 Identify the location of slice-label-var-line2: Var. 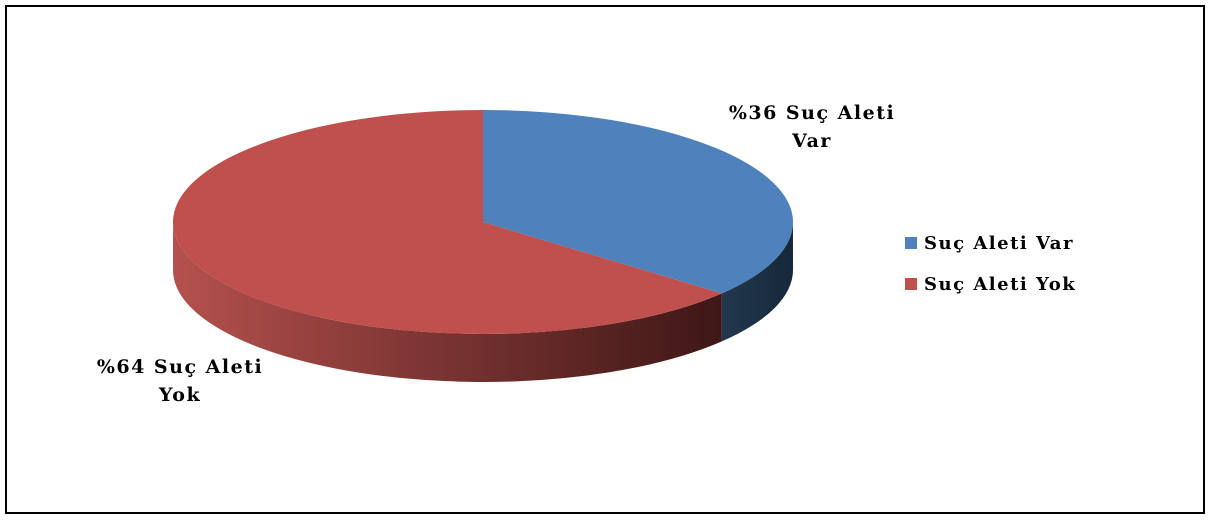
(811, 141).